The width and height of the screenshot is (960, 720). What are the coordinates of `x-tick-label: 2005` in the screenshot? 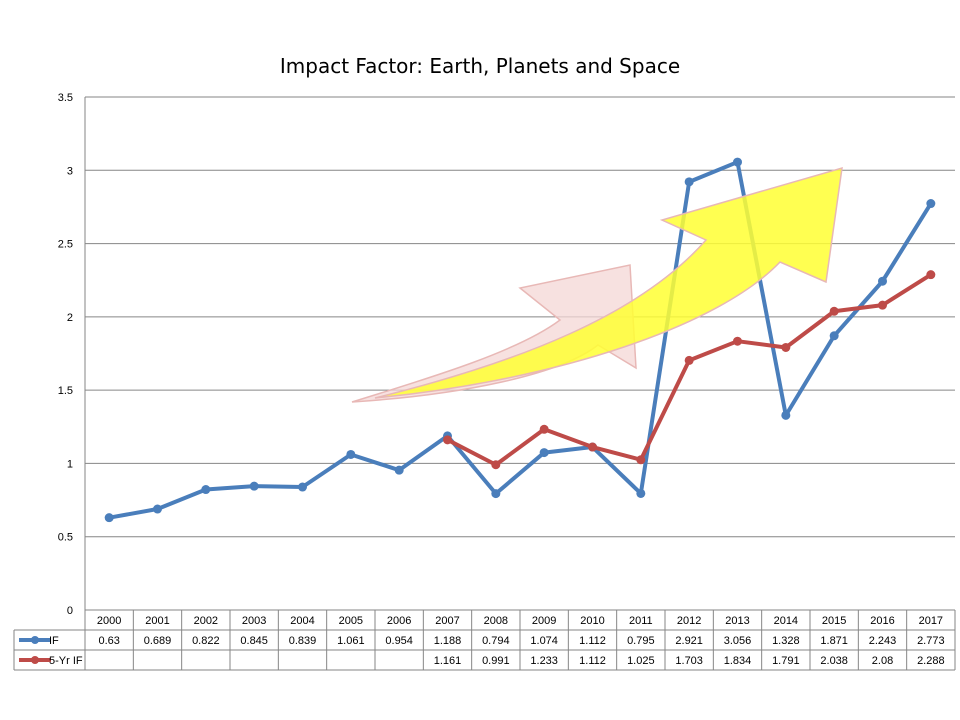 It's located at (351, 621).